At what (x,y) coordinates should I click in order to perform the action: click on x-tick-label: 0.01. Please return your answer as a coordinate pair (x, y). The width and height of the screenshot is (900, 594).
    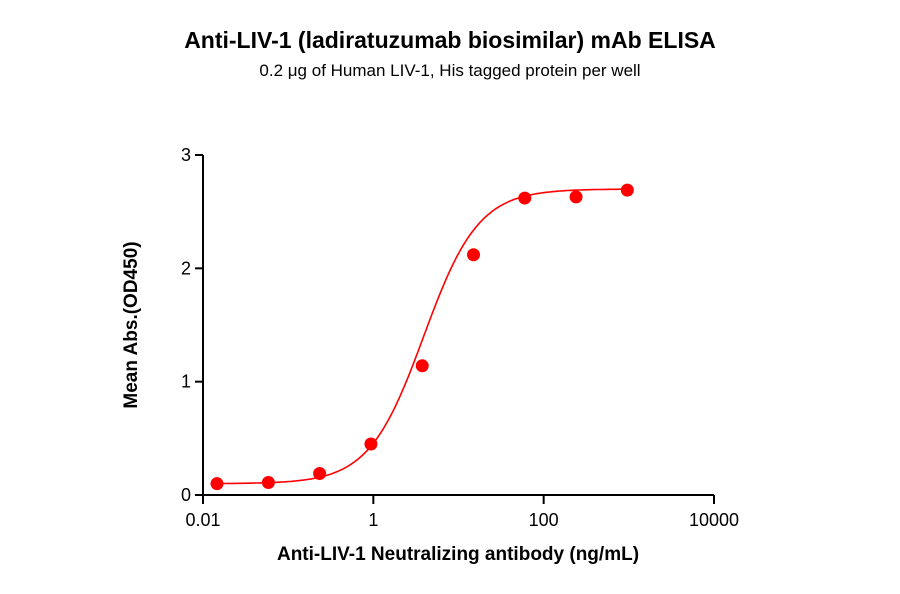
    Looking at the image, I should click on (202, 520).